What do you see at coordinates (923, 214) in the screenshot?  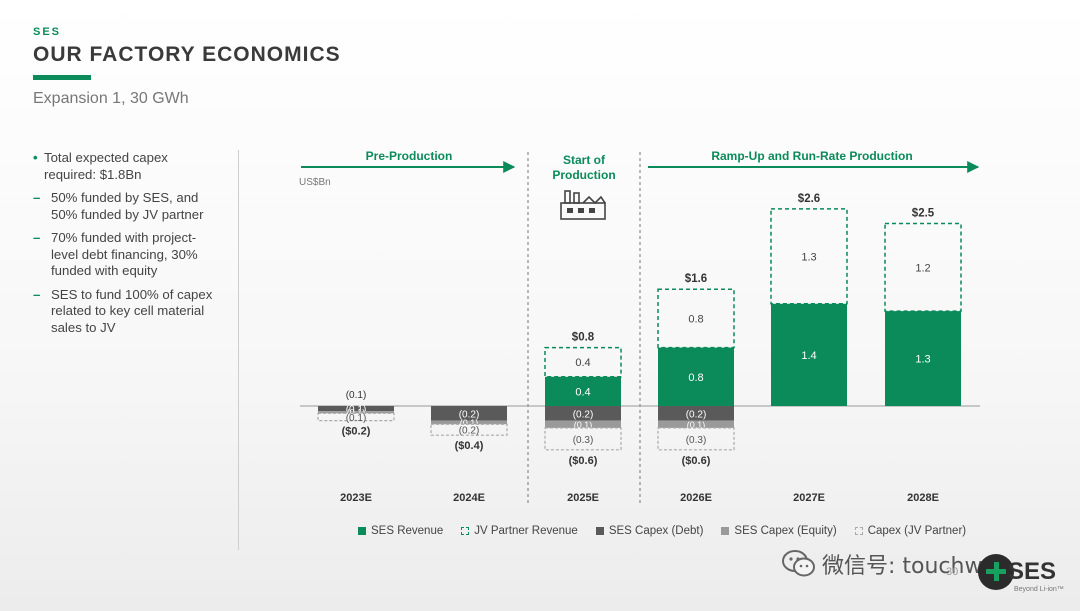 I see `total-label: $2.5` at bounding box center [923, 214].